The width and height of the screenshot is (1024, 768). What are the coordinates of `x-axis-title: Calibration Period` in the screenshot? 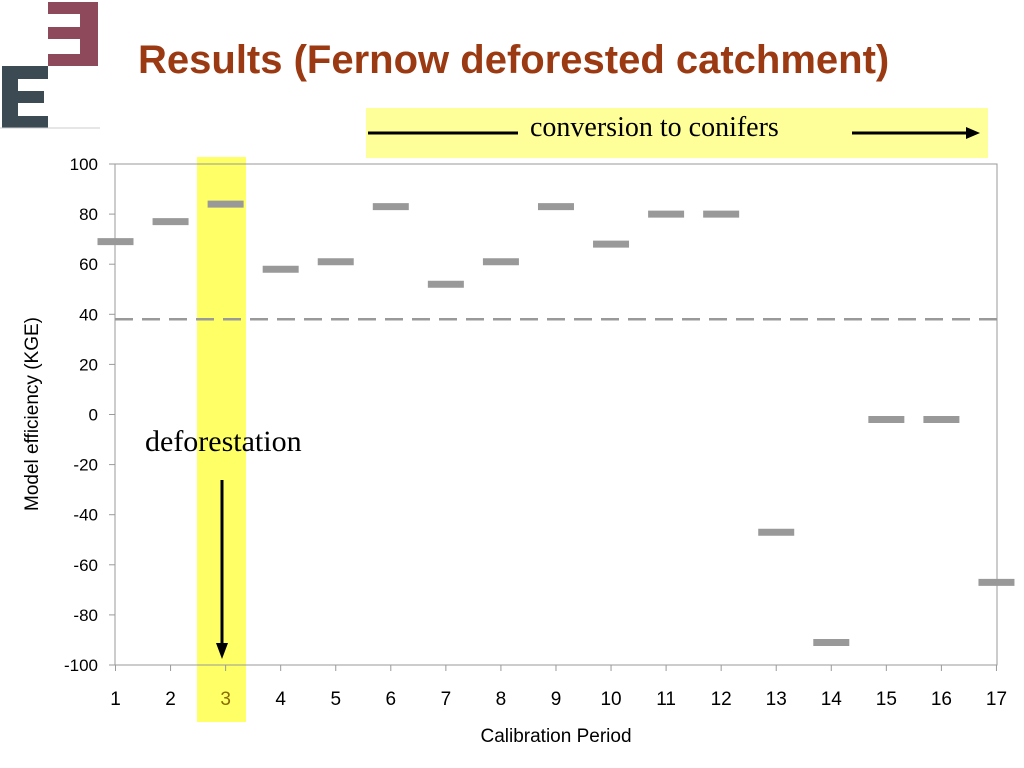 It's located at (555, 736).